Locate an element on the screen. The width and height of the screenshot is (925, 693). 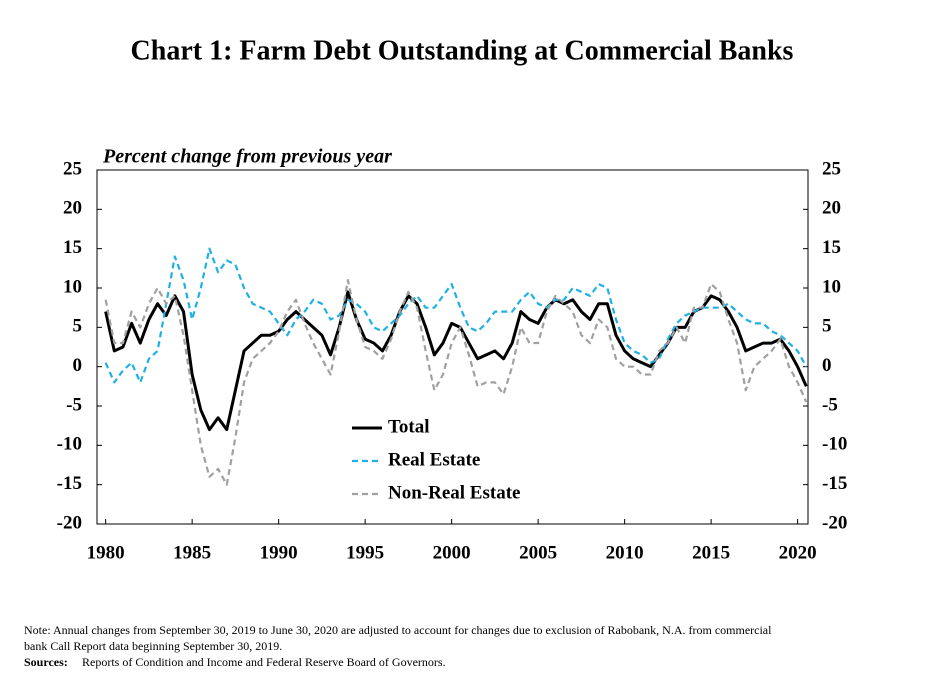
legend-label: Non-Real Estate is located at coordinates (454, 492).